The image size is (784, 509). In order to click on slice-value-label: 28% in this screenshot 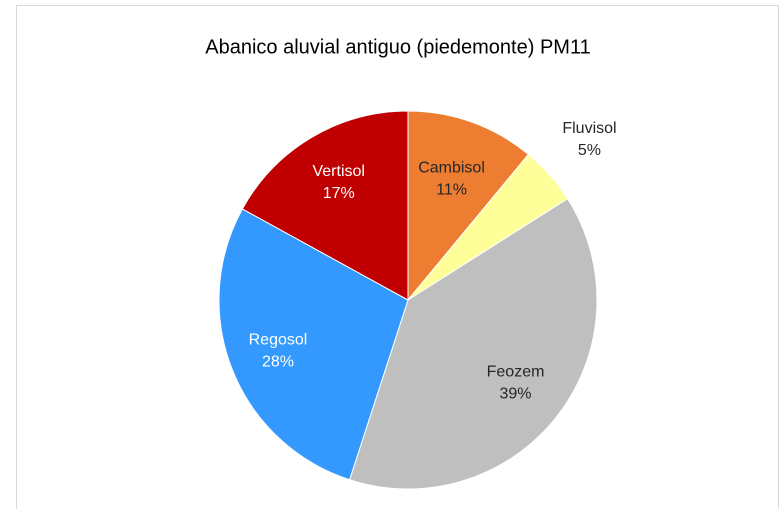, I will do `click(278, 362)`.